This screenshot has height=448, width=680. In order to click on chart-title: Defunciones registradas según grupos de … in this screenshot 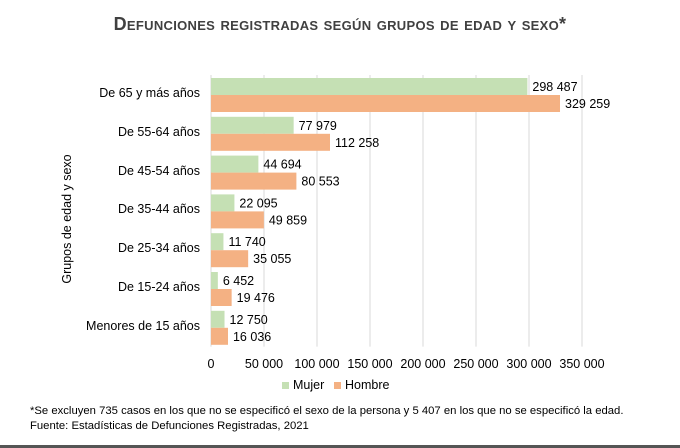, I will do `click(340, 24)`.